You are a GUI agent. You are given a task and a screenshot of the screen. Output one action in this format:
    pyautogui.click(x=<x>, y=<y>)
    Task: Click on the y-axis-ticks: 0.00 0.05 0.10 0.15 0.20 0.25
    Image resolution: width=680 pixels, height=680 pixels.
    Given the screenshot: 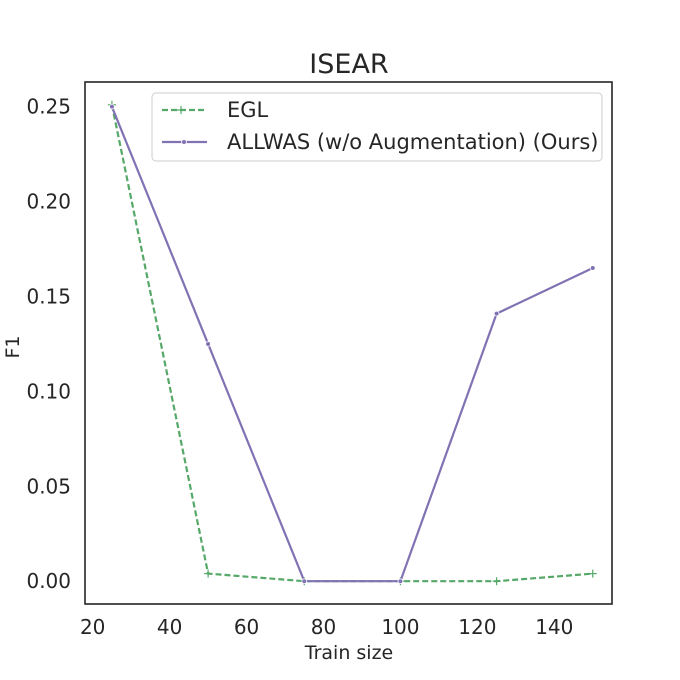 What is the action you would take?
    pyautogui.click(x=48, y=344)
    